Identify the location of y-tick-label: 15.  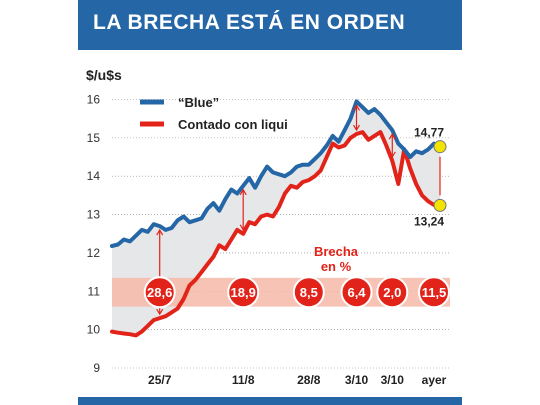
(94, 138).